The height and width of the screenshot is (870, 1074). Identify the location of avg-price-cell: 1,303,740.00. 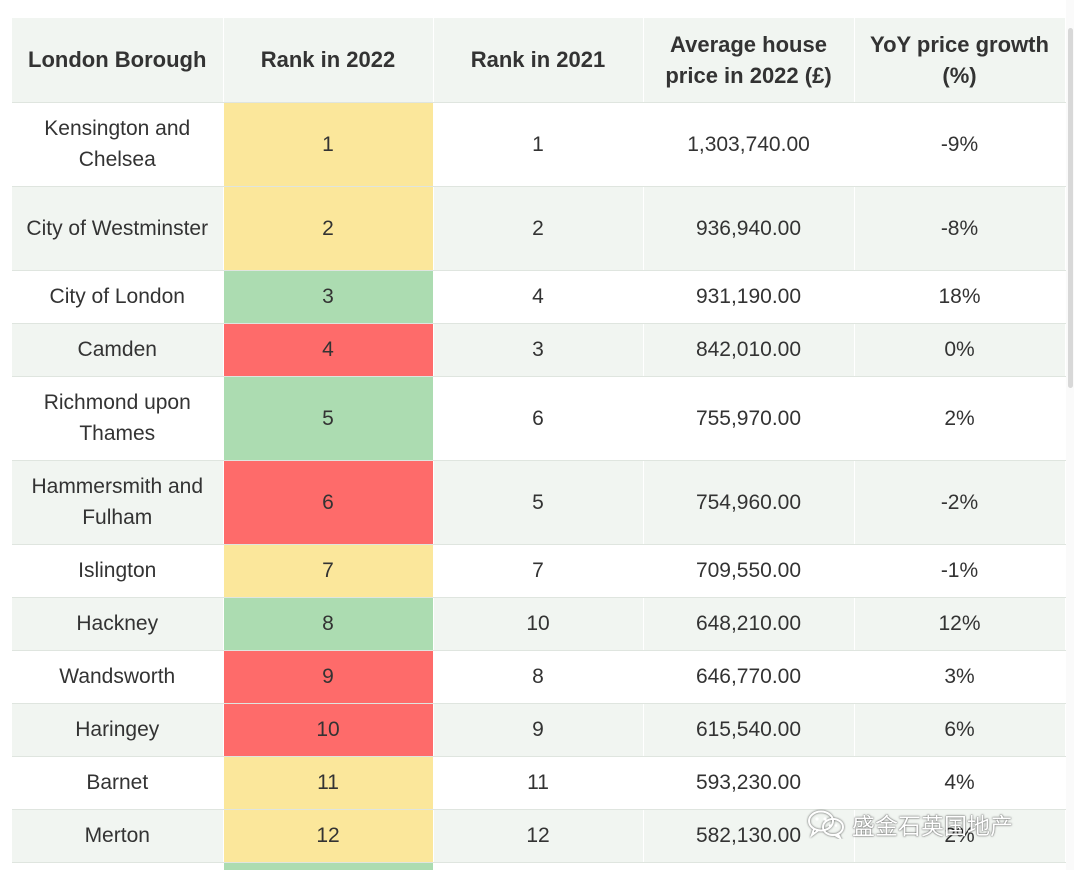
(749, 144).